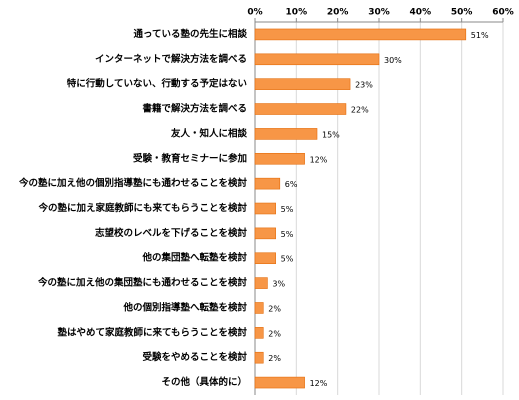 Image resolution: width=519 pixels, height=400 pixels. What do you see at coordinates (142, 208) in the screenshot?
I see `category-label: 今の塾に加え家庭教師にも来てもらうことを検討` at bounding box center [142, 208].